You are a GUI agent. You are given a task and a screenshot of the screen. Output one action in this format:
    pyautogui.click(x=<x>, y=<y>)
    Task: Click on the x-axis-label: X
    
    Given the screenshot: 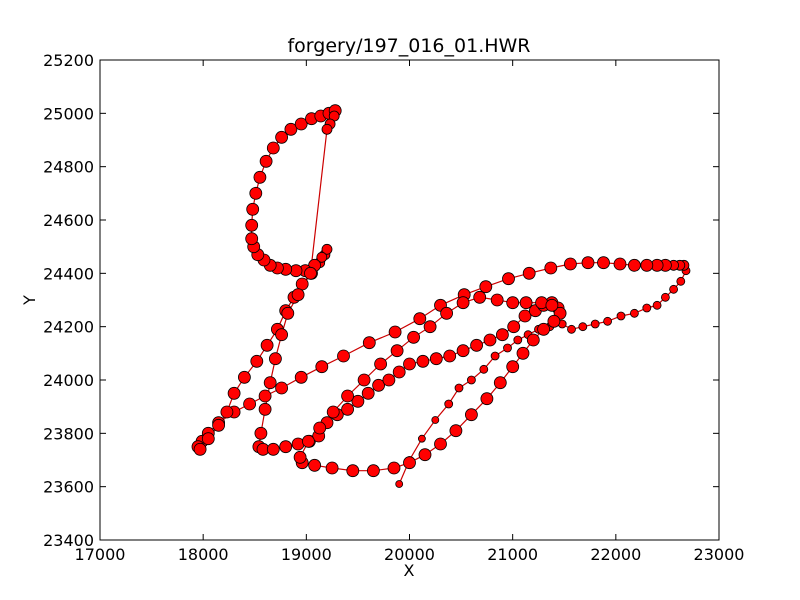 What is the action you would take?
    pyautogui.click(x=409, y=570)
    